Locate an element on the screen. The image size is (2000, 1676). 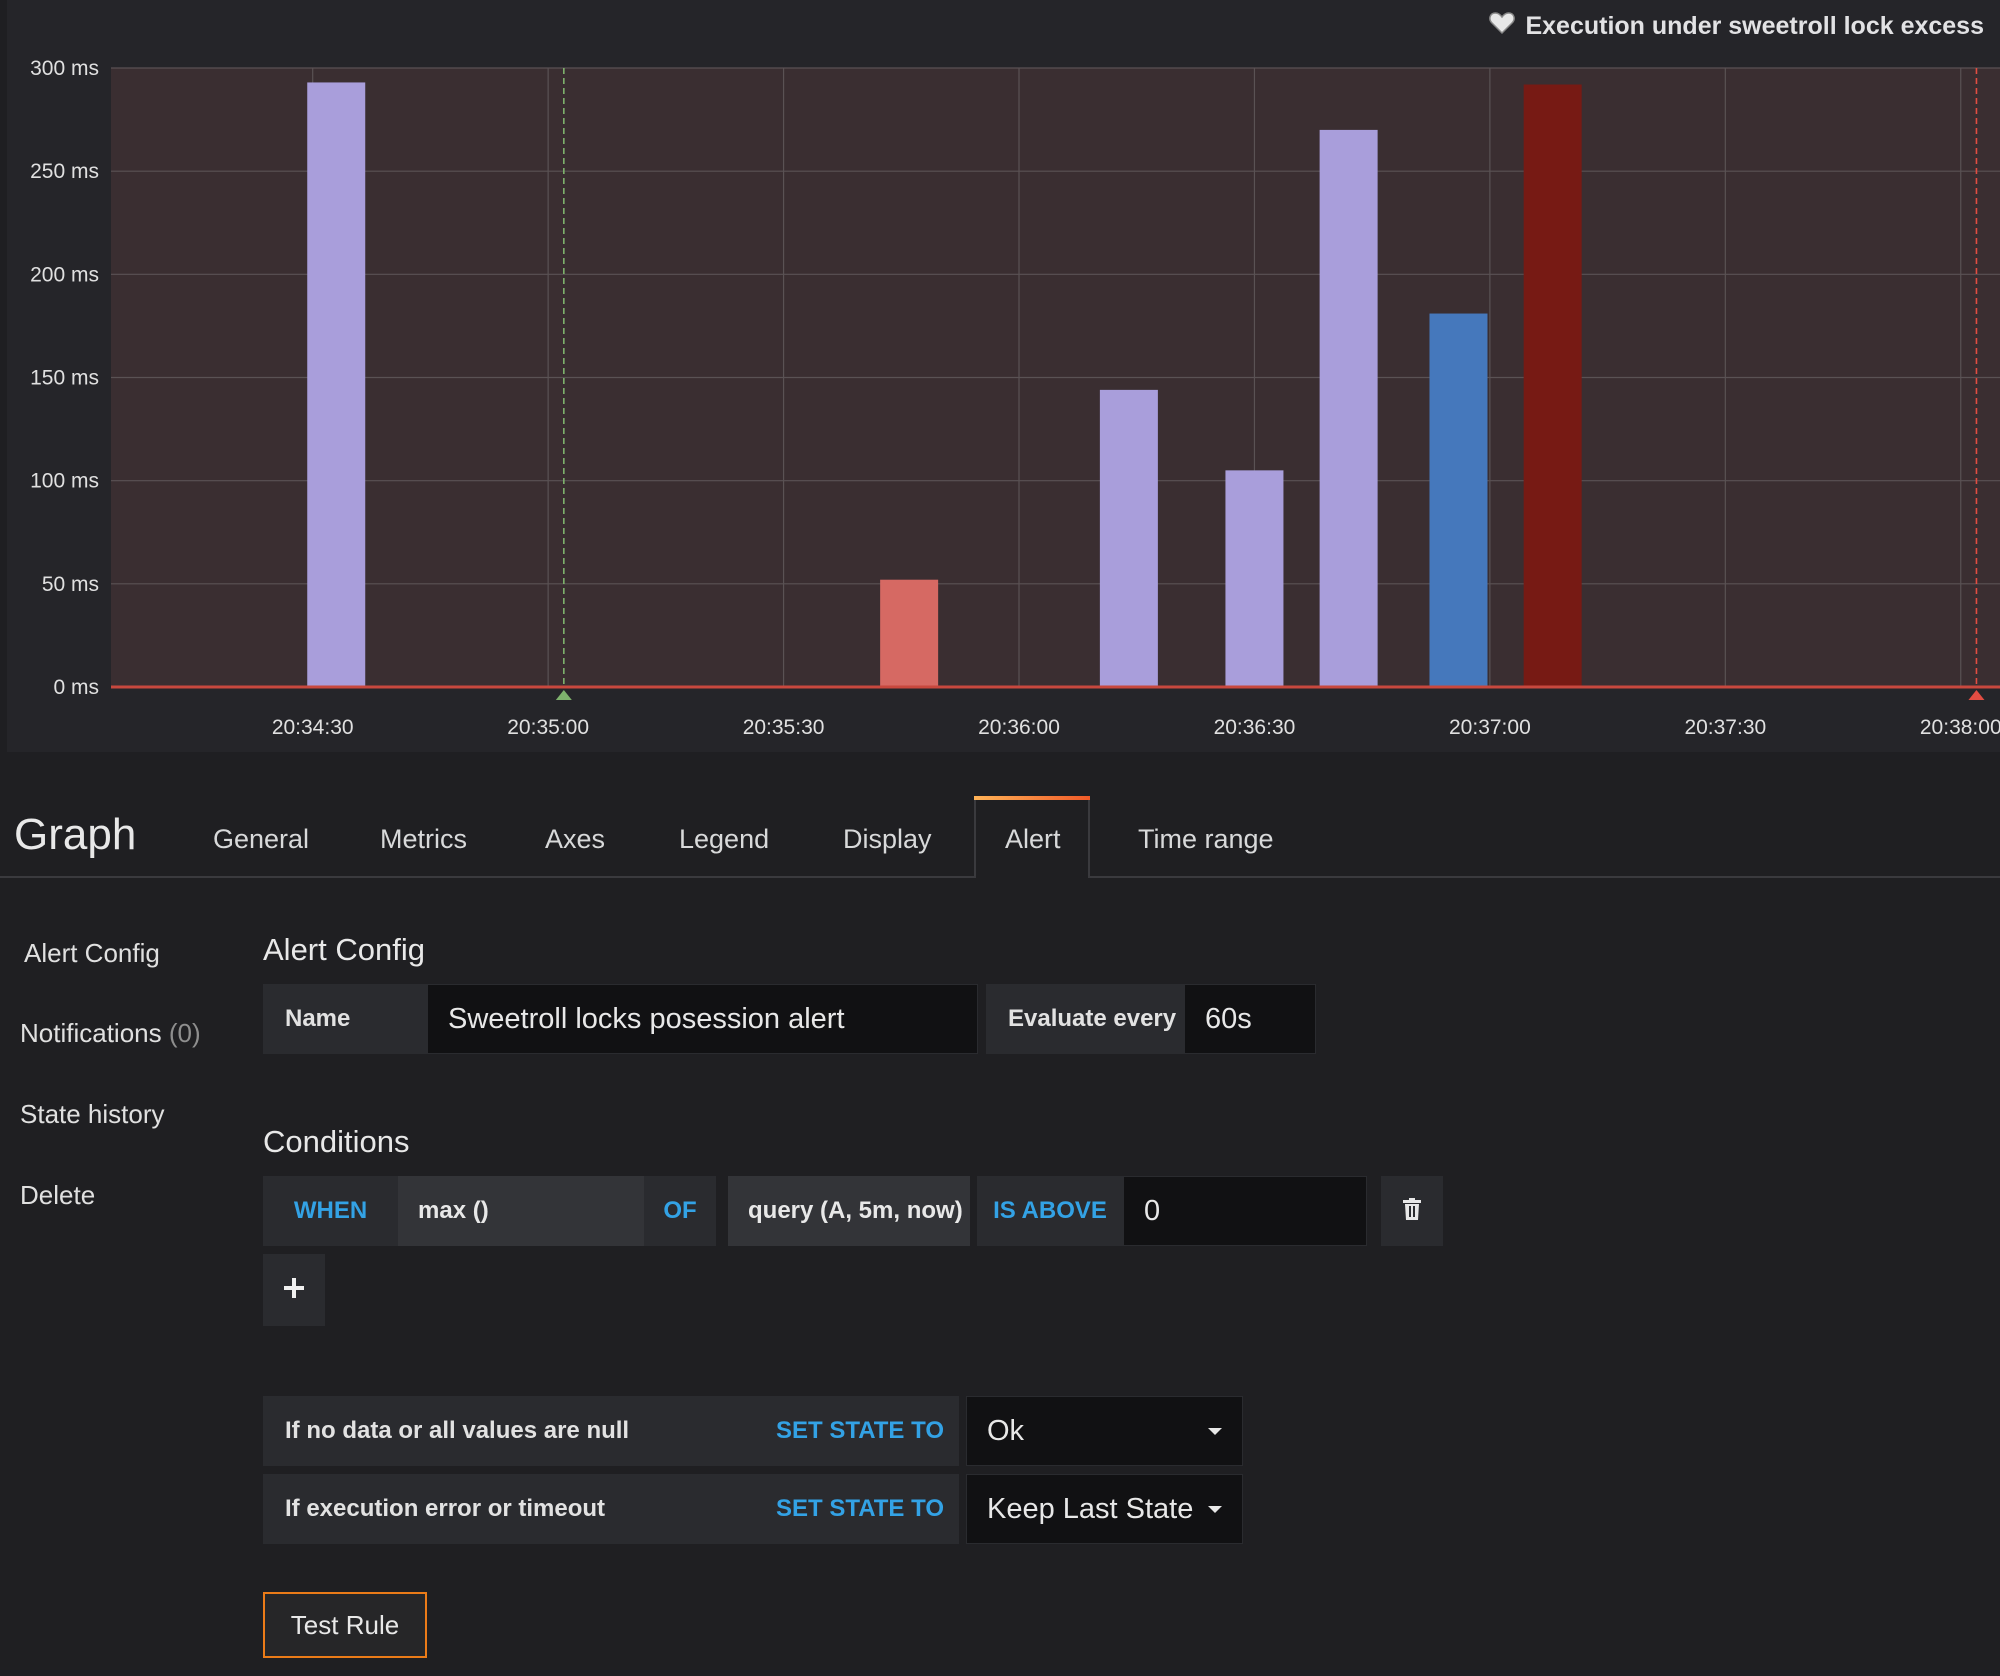
trash-icon is located at coordinates (1412, 1211).